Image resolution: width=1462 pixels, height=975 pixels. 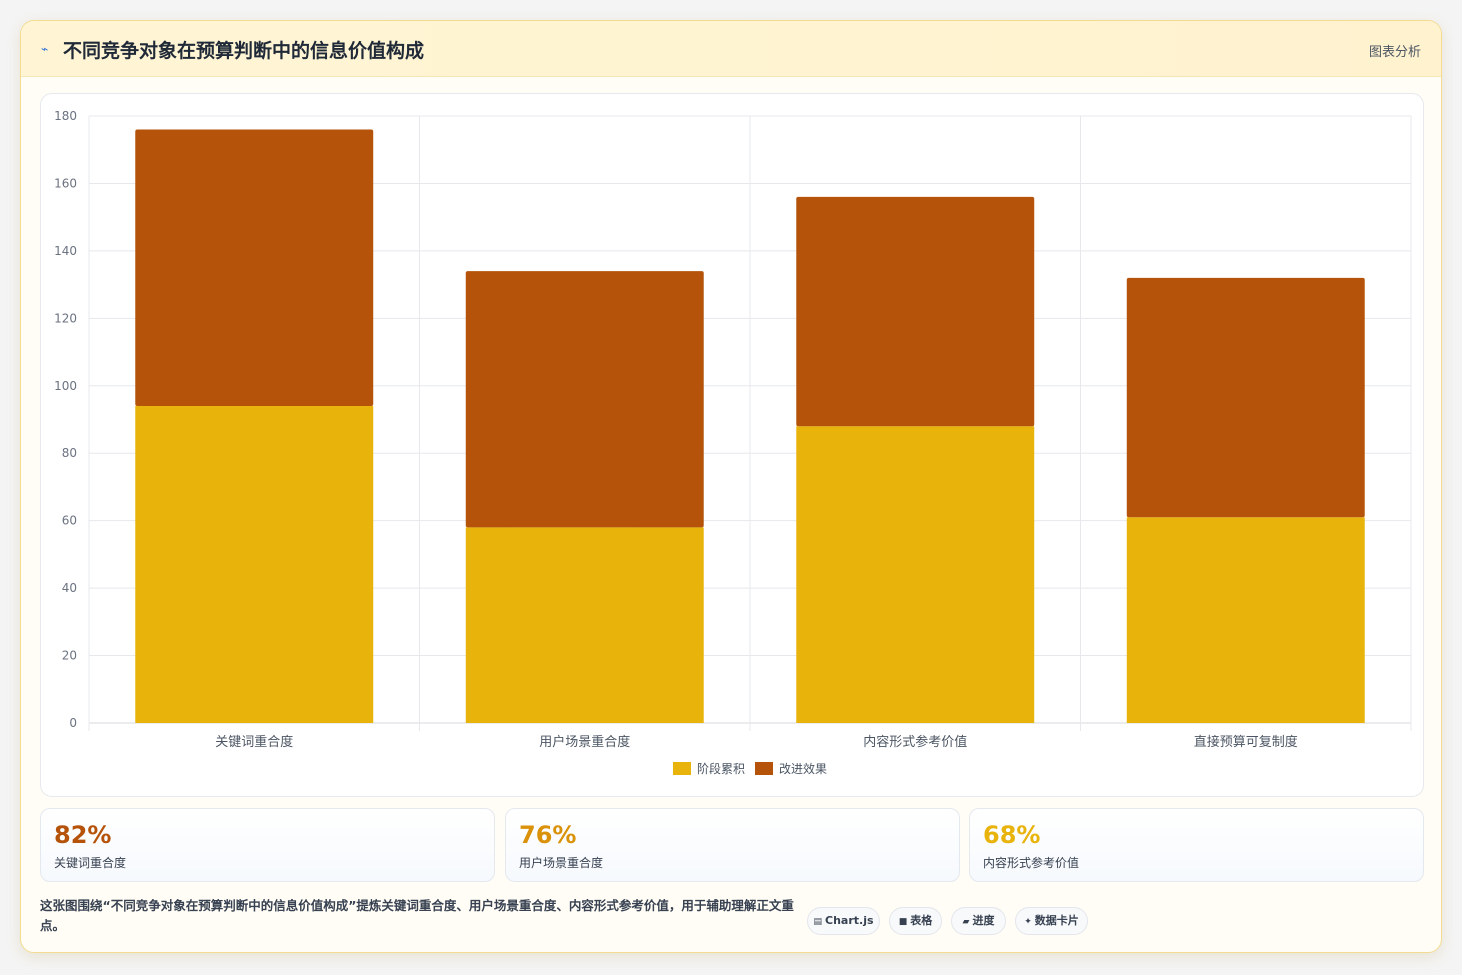 What do you see at coordinates (69, 521) in the screenshot?
I see `y-tick-label: 60` at bounding box center [69, 521].